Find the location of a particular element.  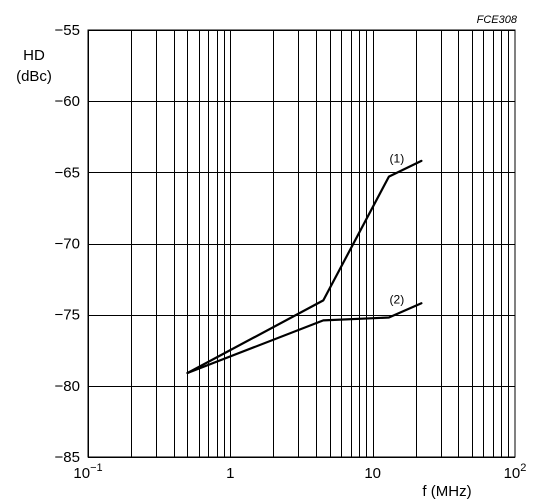

y-tick-label: −85 is located at coordinates (67, 457).